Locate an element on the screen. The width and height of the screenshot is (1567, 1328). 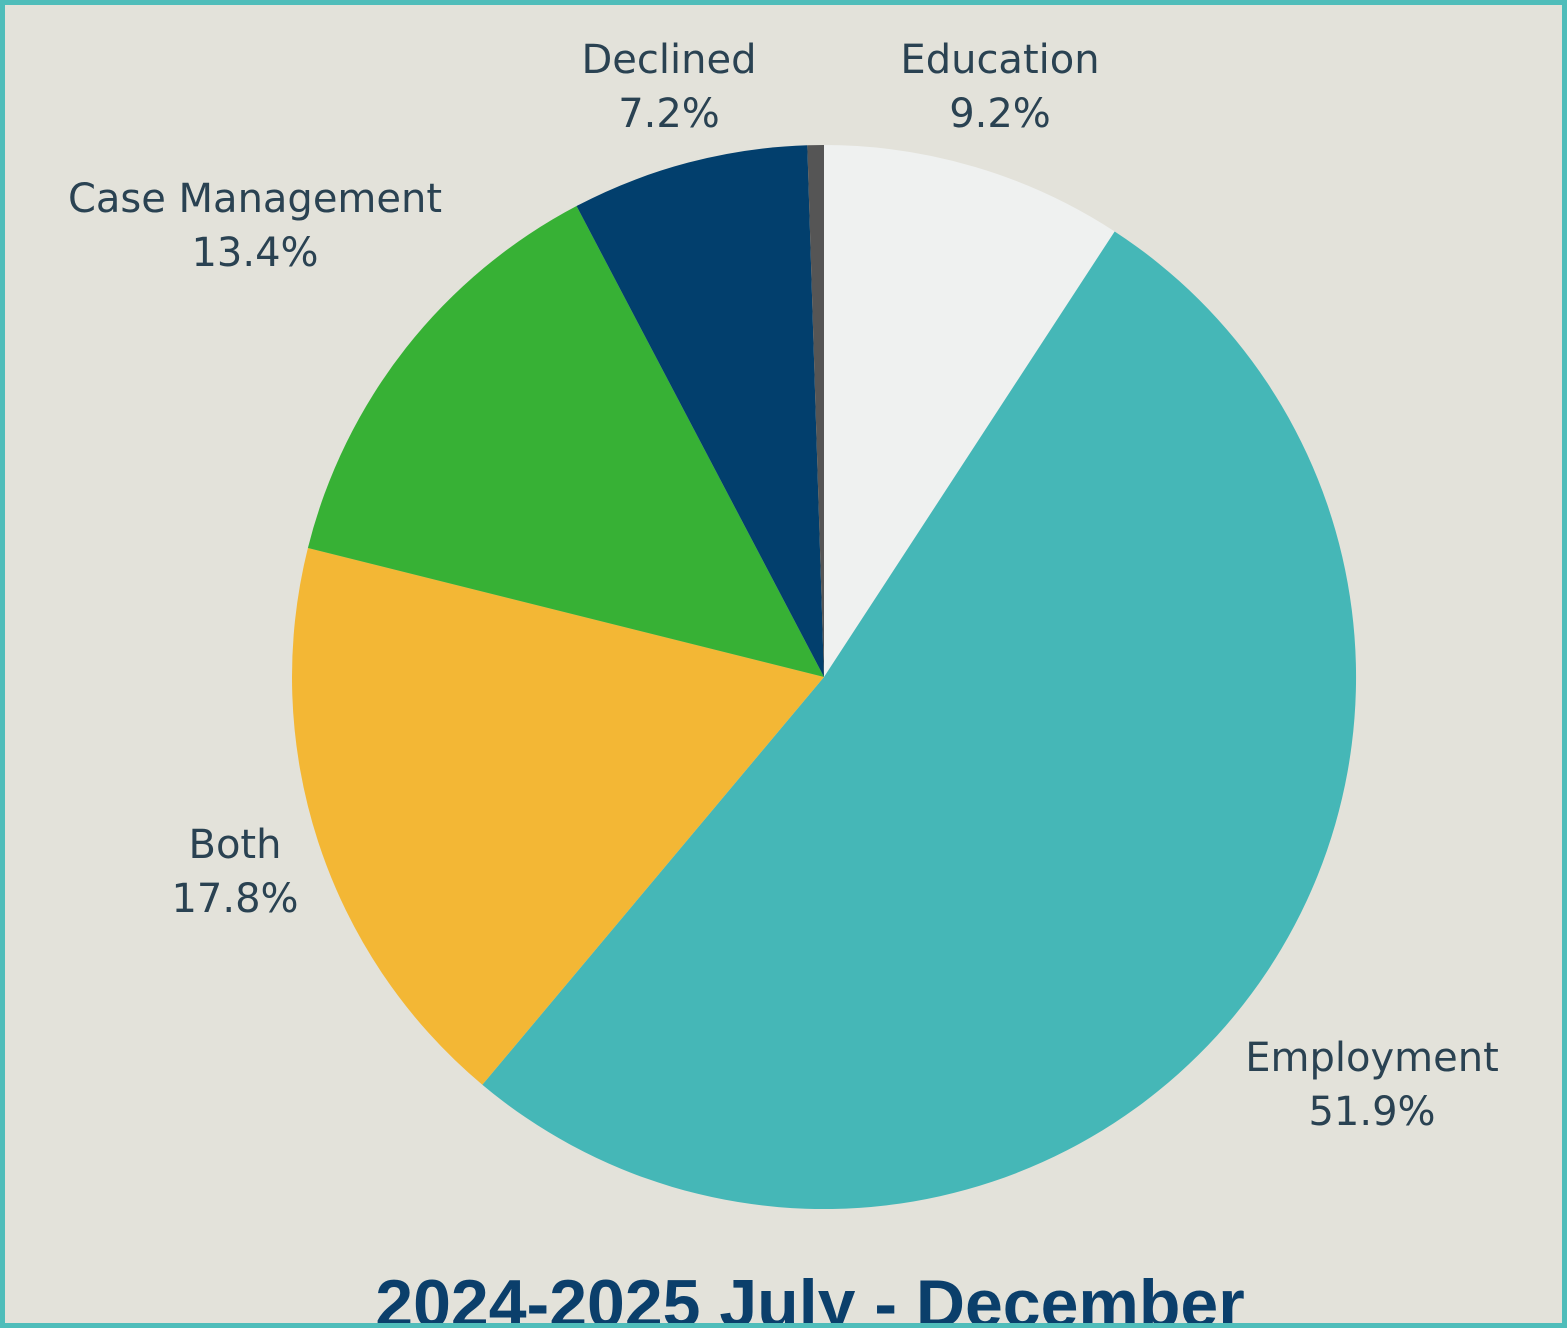
slice-label-case-management: Case Management is located at coordinates (255, 199).